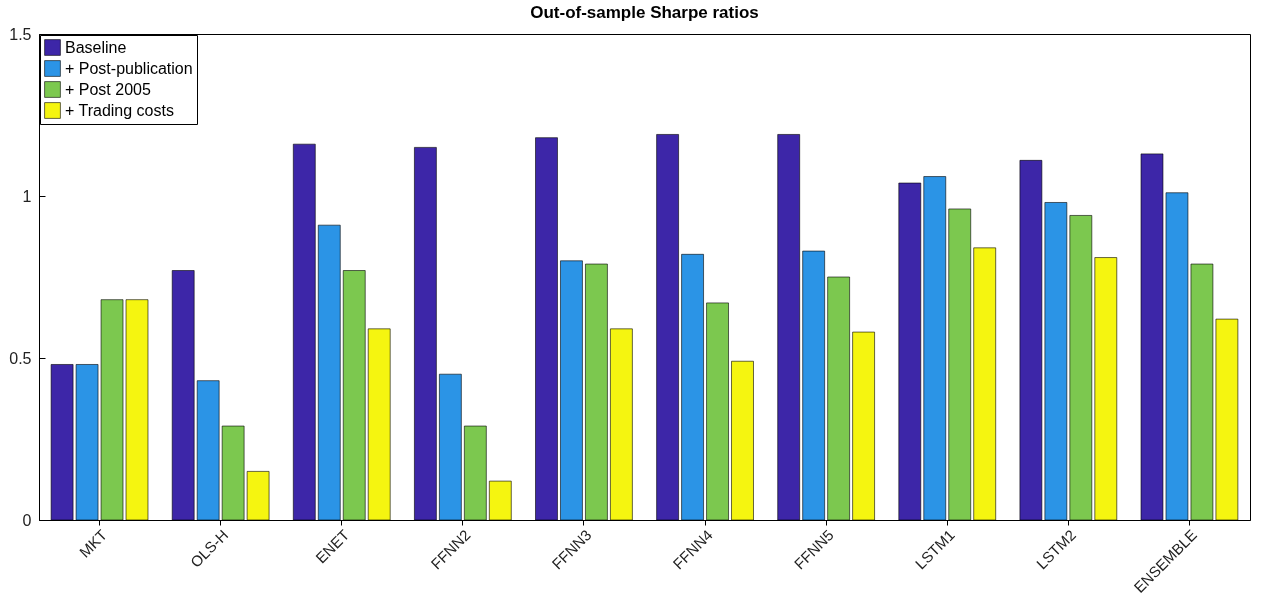  Describe the element at coordinates (96, 47) in the screenshot. I see `legend-label: Baseline` at that location.